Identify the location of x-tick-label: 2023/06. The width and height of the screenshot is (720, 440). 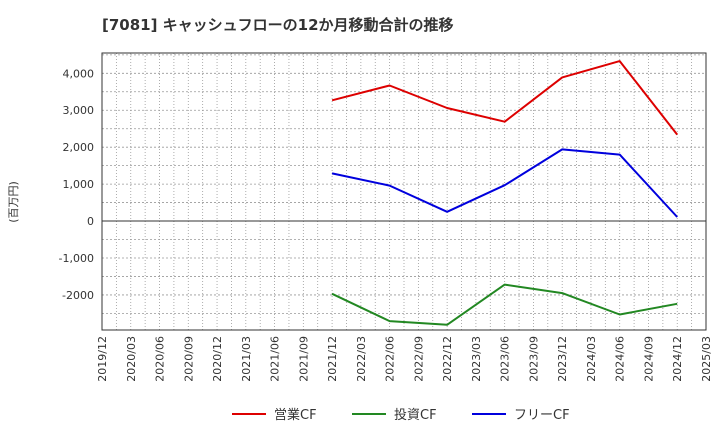
(505, 359).